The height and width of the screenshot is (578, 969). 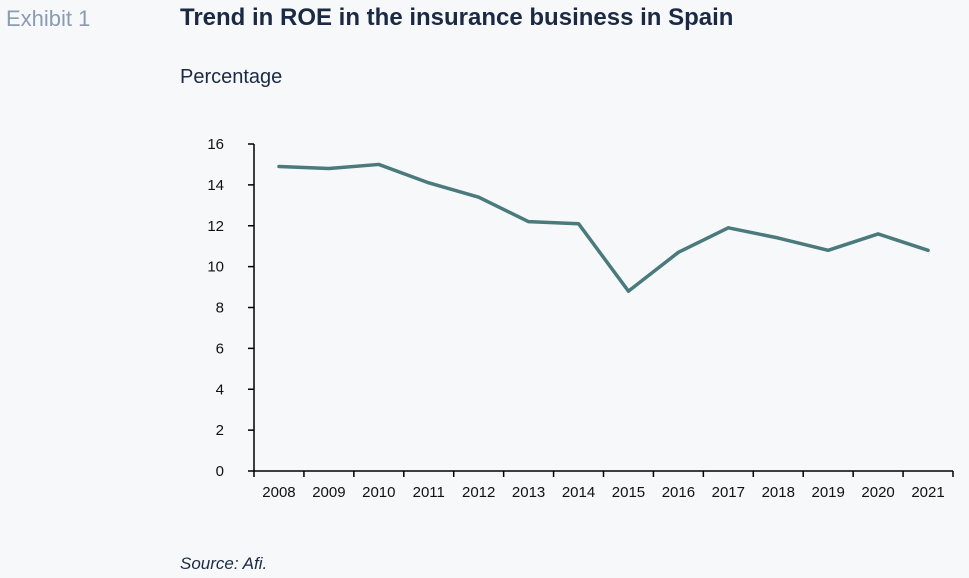 What do you see at coordinates (927, 492) in the screenshot?
I see `x-tick-label: 2021` at bounding box center [927, 492].